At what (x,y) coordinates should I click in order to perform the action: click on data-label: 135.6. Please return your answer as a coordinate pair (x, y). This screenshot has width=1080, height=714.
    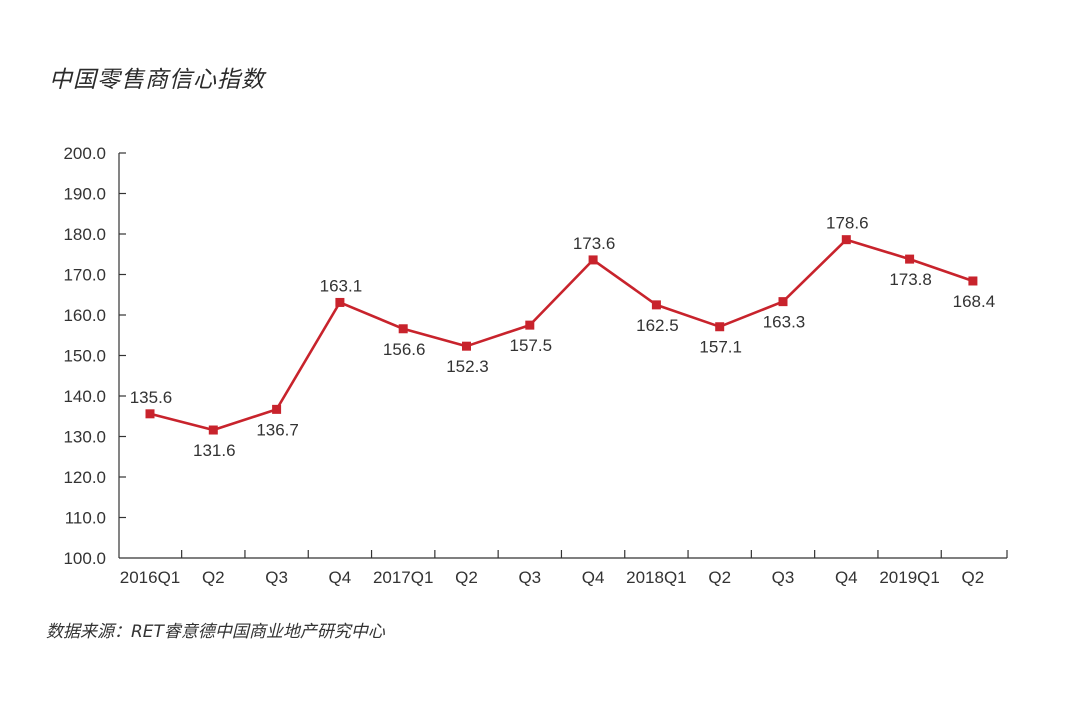
    Looking at the image, I should click on (151, 397).